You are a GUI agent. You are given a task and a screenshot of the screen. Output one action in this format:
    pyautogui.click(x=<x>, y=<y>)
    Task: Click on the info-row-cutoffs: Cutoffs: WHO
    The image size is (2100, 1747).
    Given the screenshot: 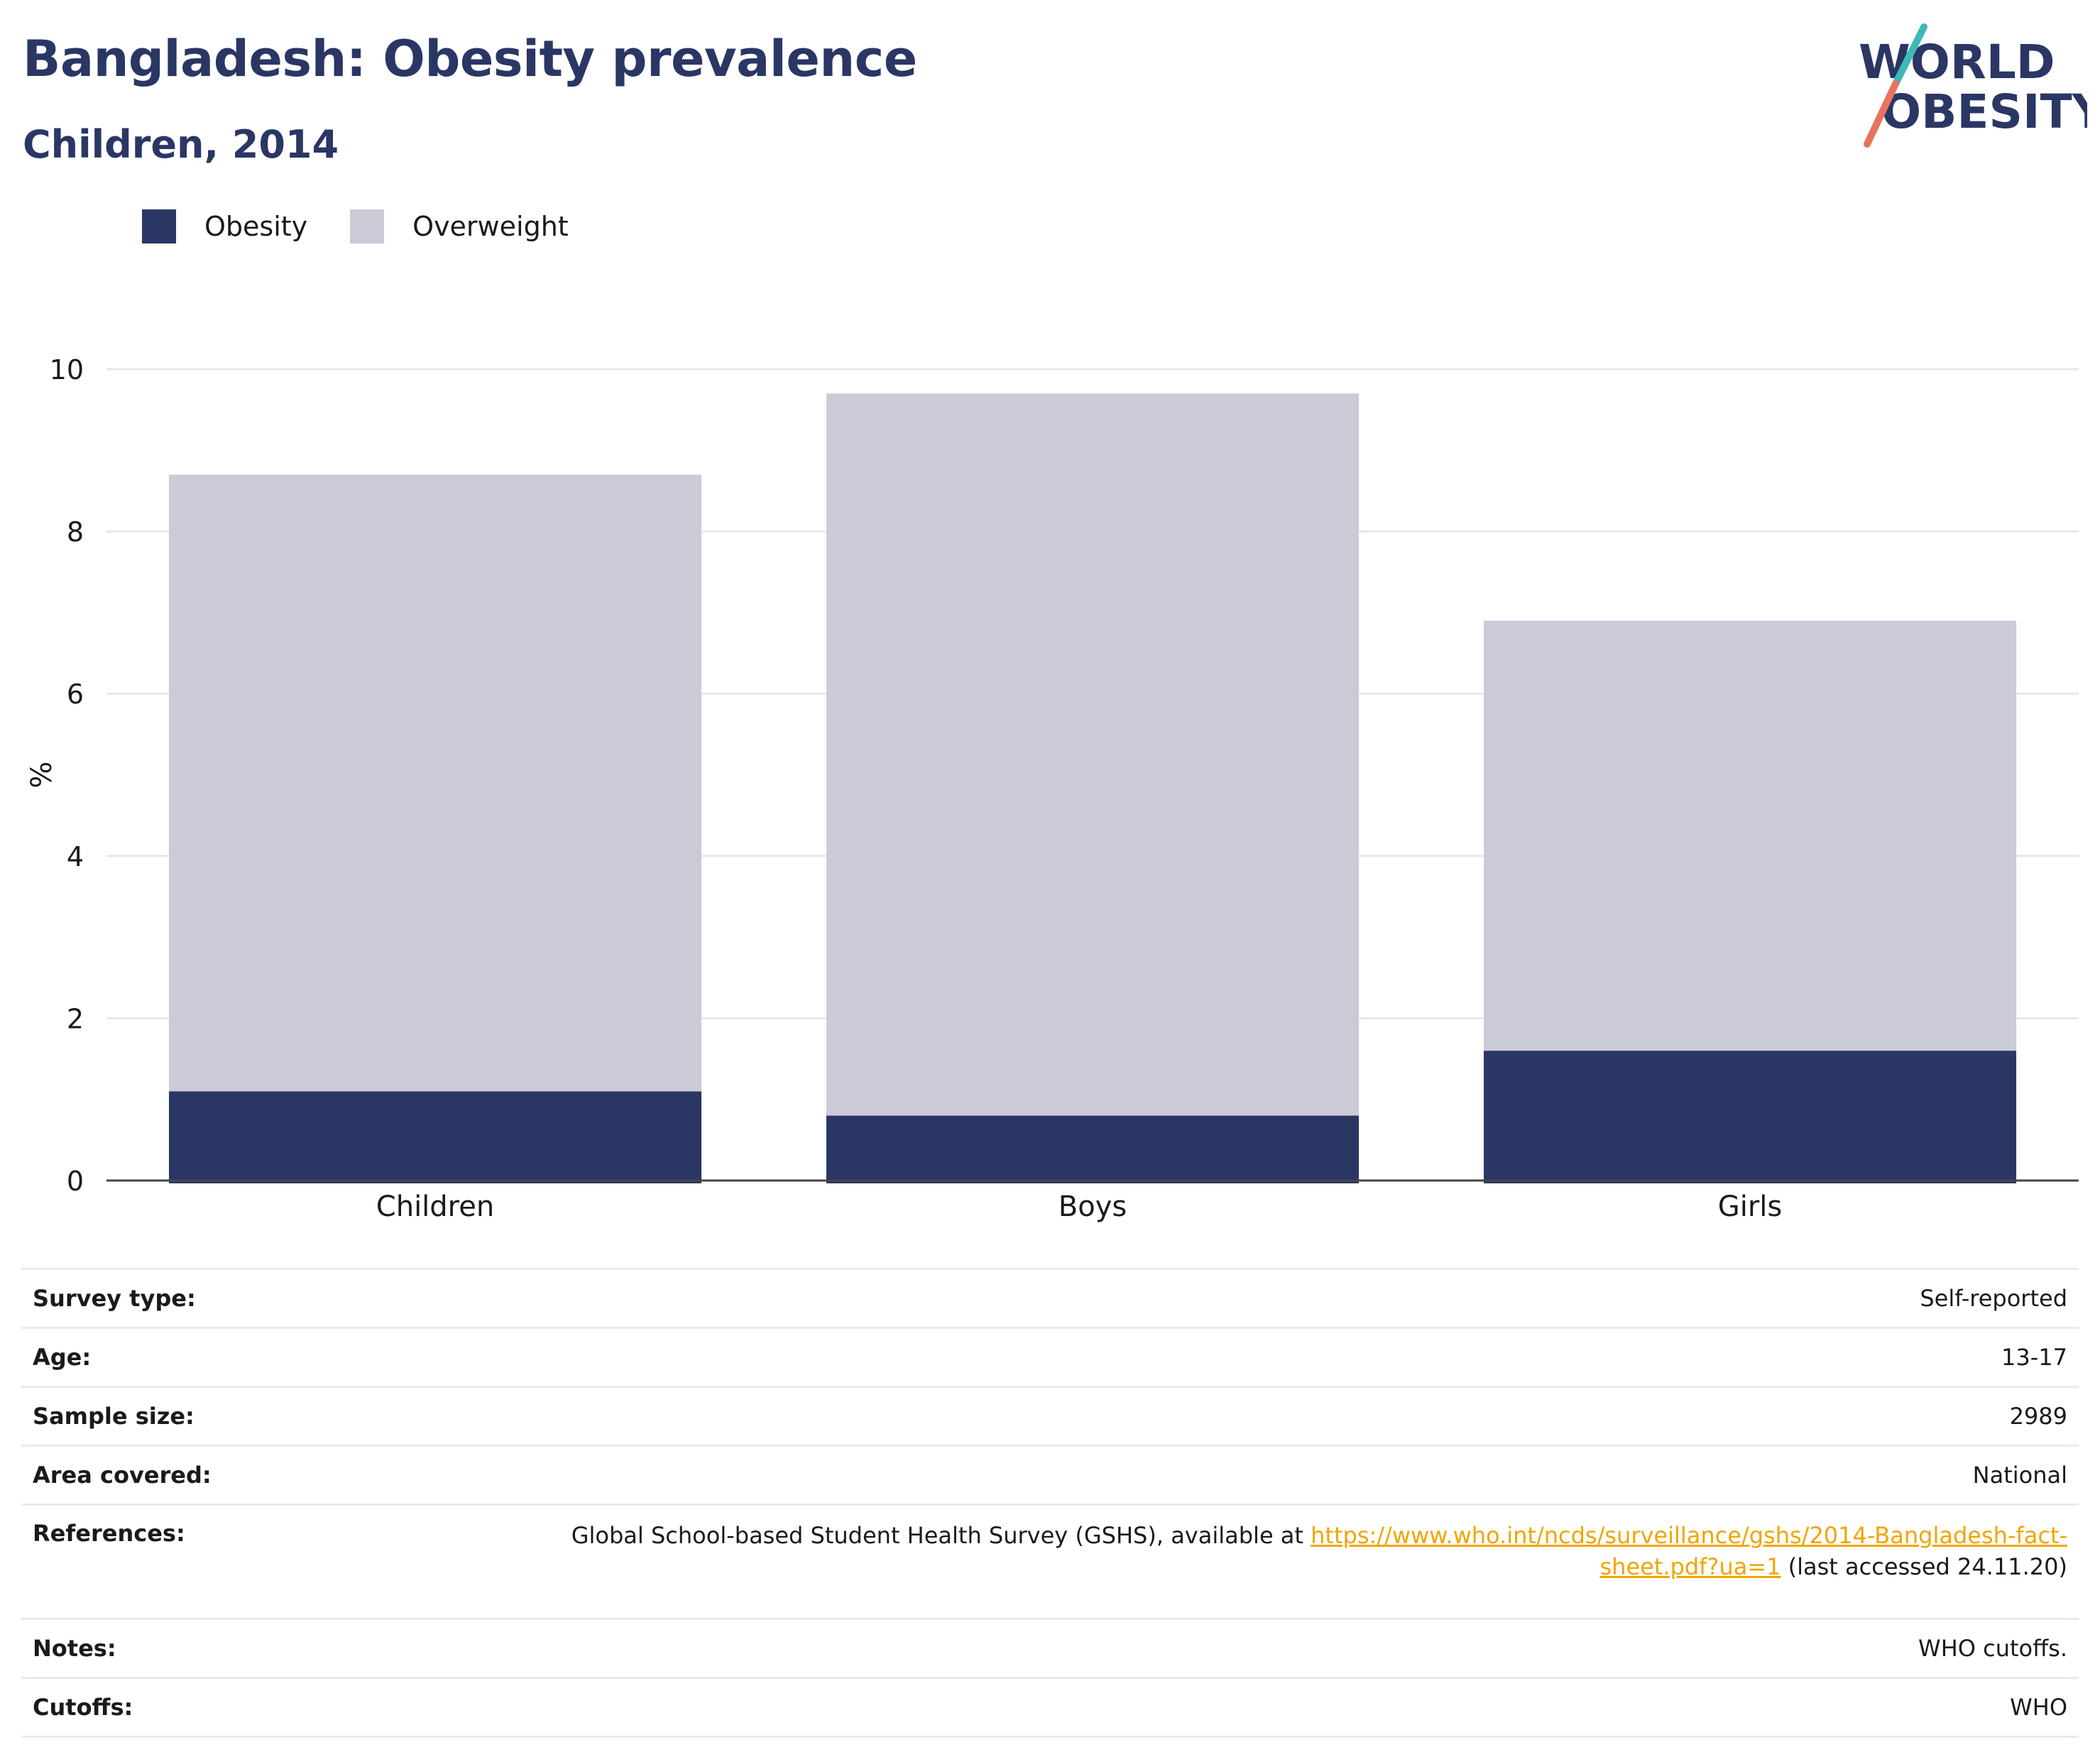 What is the action you would take?
    pyautogui.click(x=1050, y=1707)
    